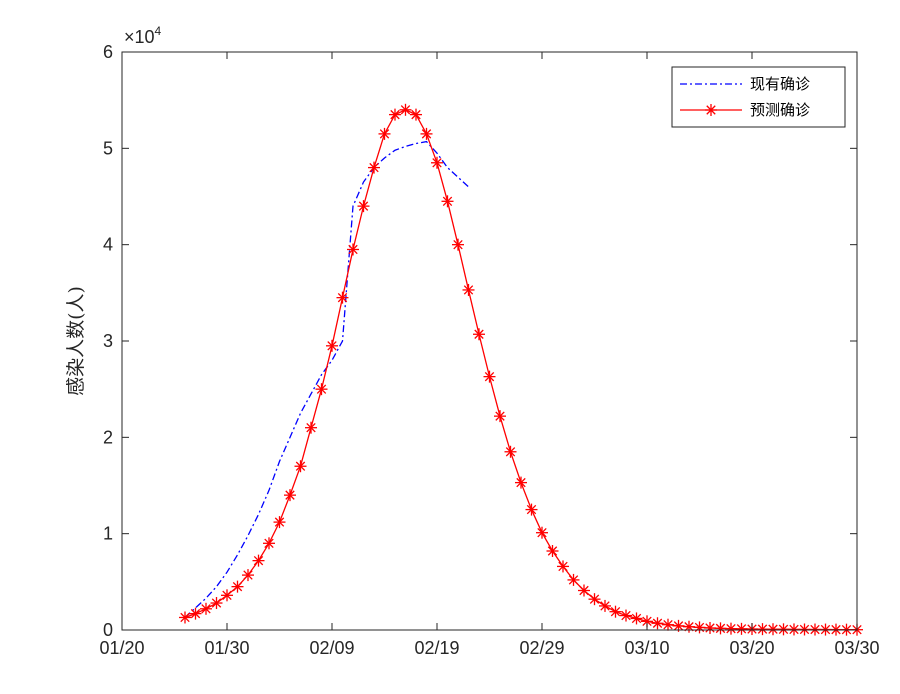  What do you see at coordinates (751, 648) in the screenshot?
I see `x-tick-label-6: 03/20` at bounding box center [751, 648].